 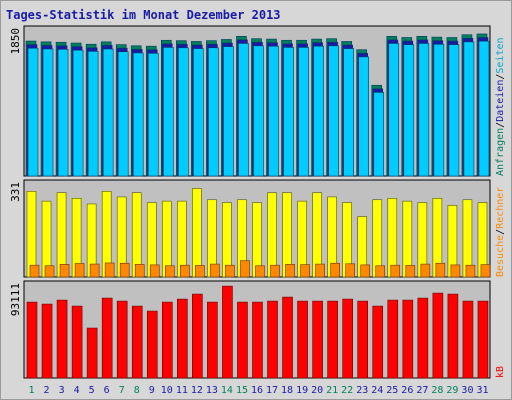 What do you see at coordinates (392, 390) in the screenshot?
I see `day-label: 25` at bounding box center [392, 390].